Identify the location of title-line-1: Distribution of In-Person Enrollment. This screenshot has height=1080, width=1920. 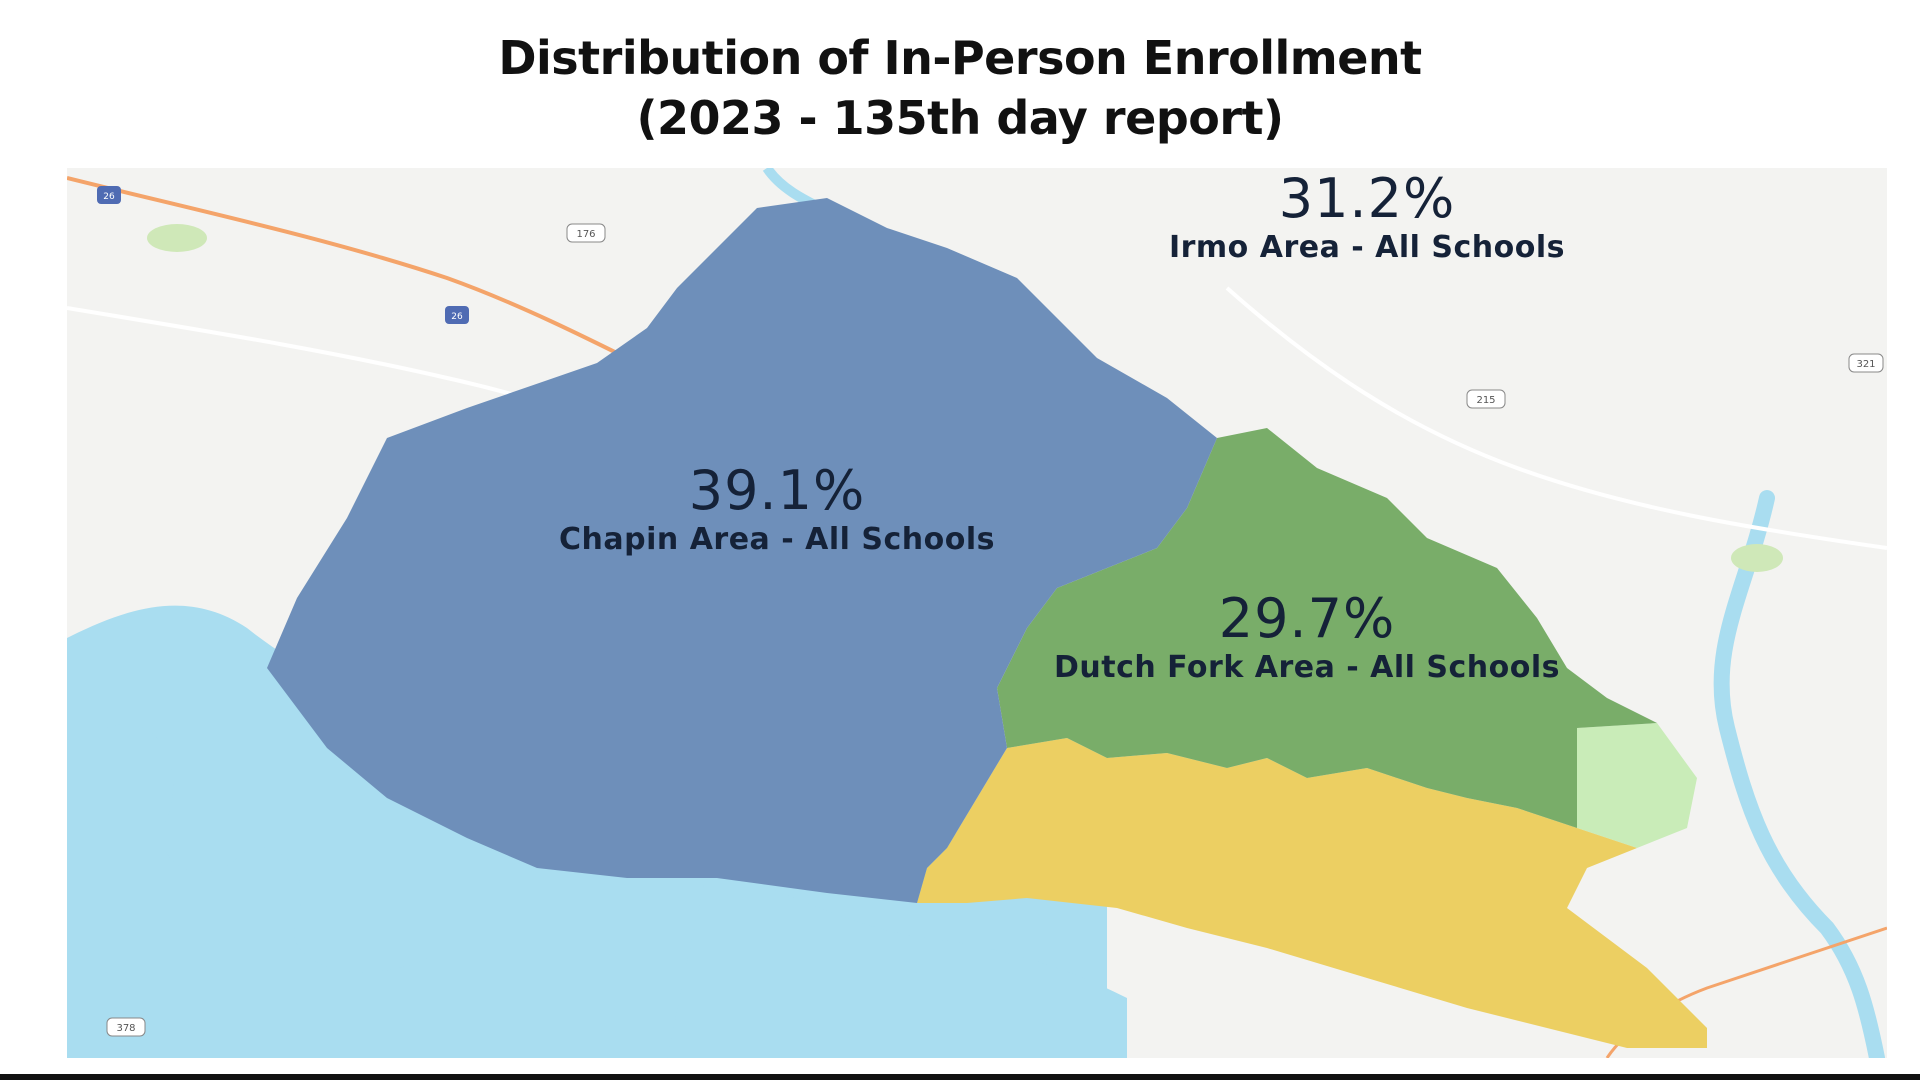
(960, 58).